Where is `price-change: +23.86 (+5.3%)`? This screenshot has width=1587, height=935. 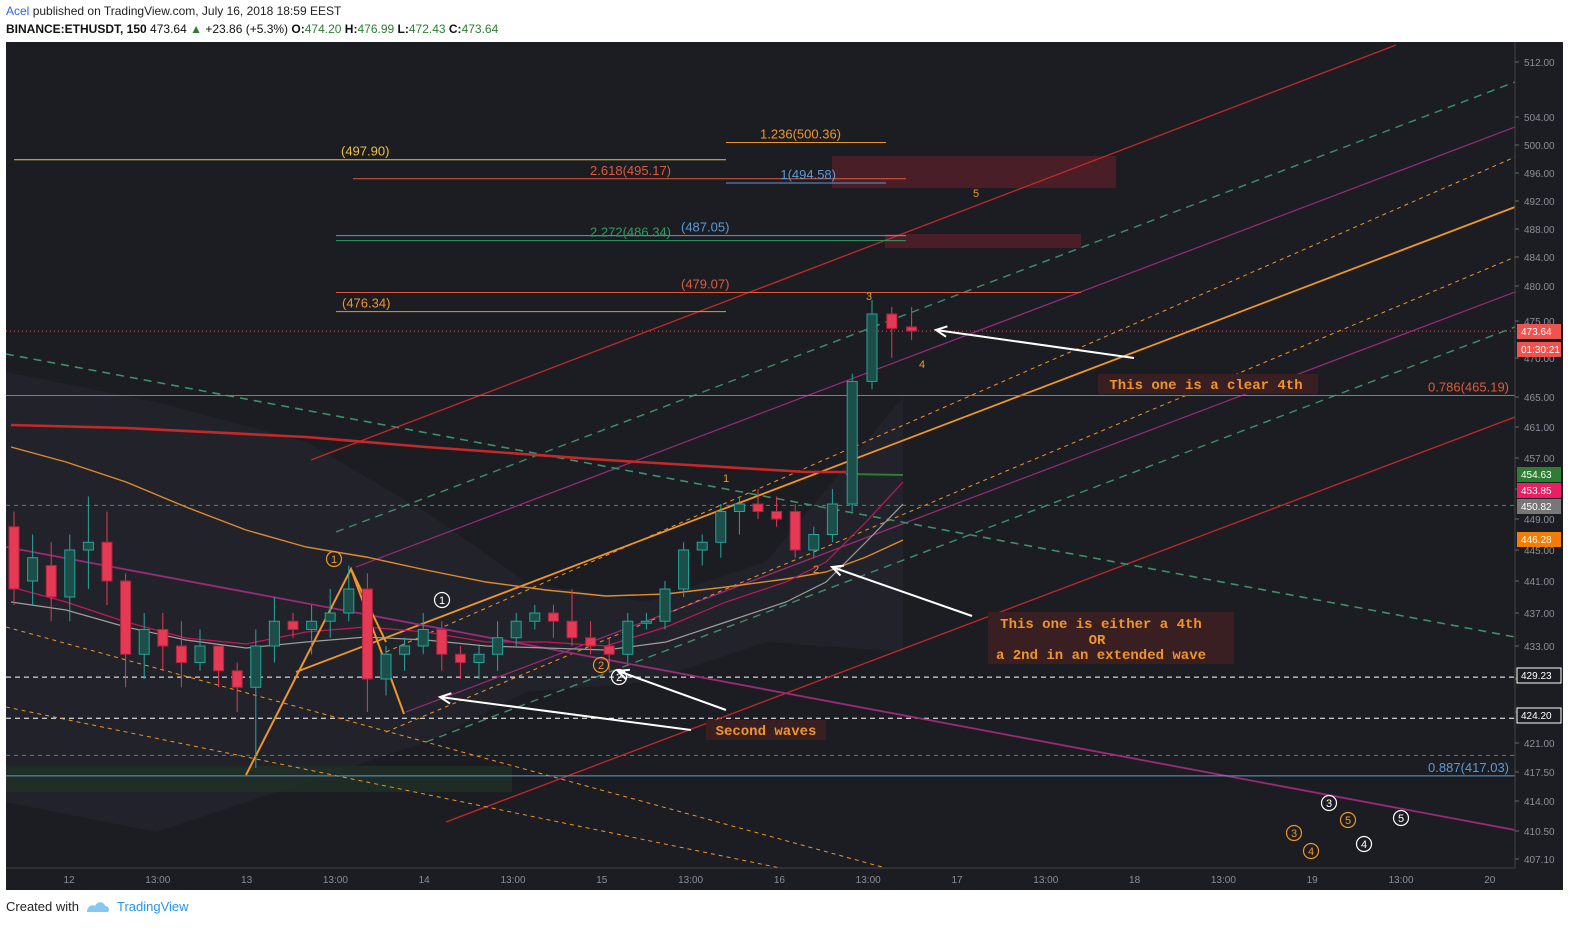
price-change: +23.86 (+5.3%) is located at coordinates (247, 29).